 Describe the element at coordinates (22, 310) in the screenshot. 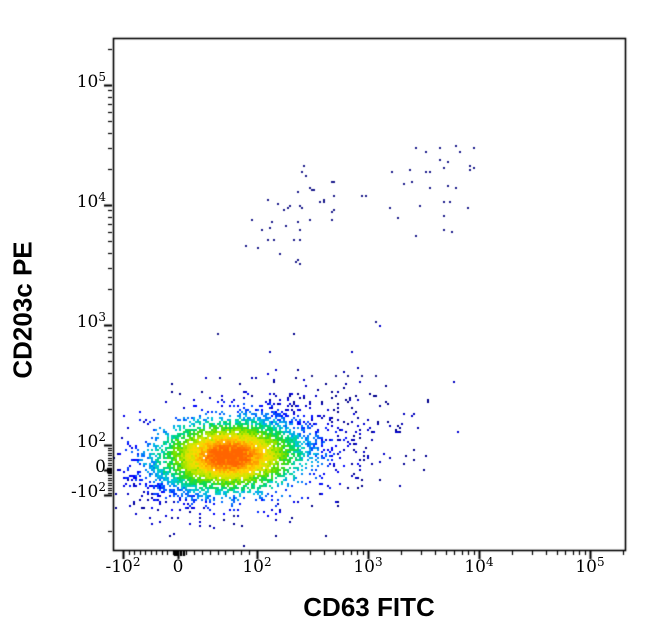

I see `y-axis-title: CD203c PE` at that location.